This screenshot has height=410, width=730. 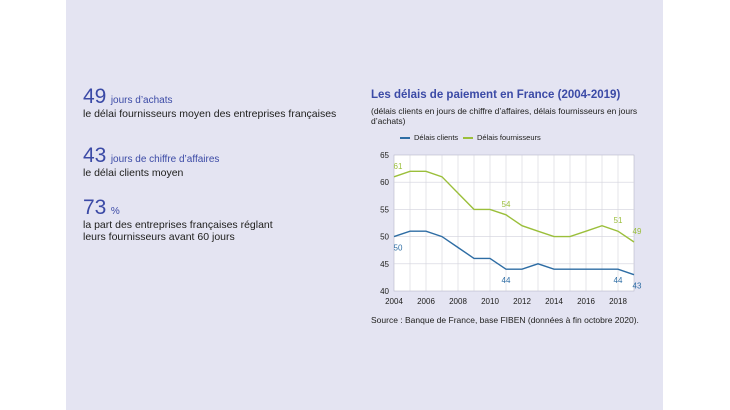 I want to click on stat-value: 49, so click(x=95, y=96).